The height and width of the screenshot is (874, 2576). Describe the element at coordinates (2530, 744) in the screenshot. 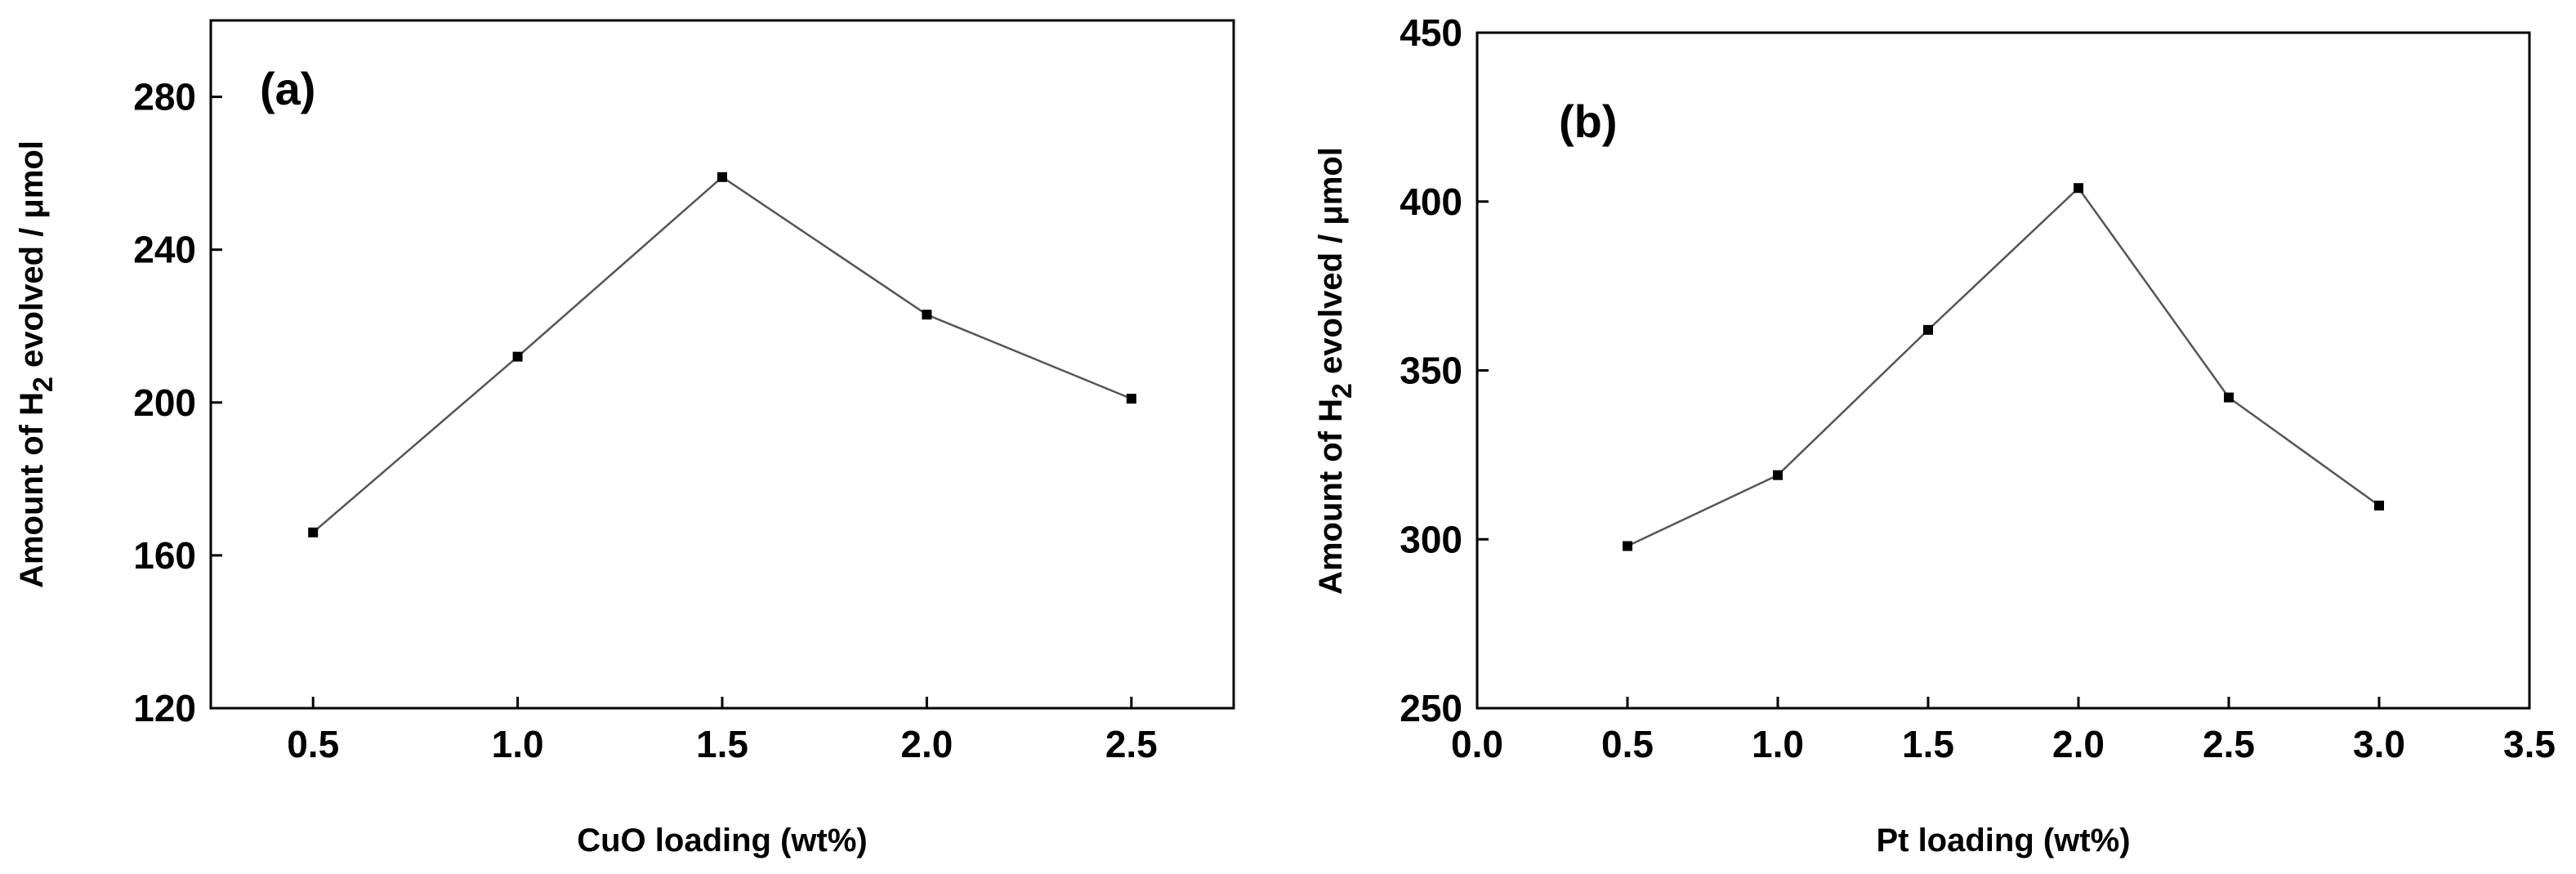

I see `panel-b-x-tick-label: 3.5` at that location.